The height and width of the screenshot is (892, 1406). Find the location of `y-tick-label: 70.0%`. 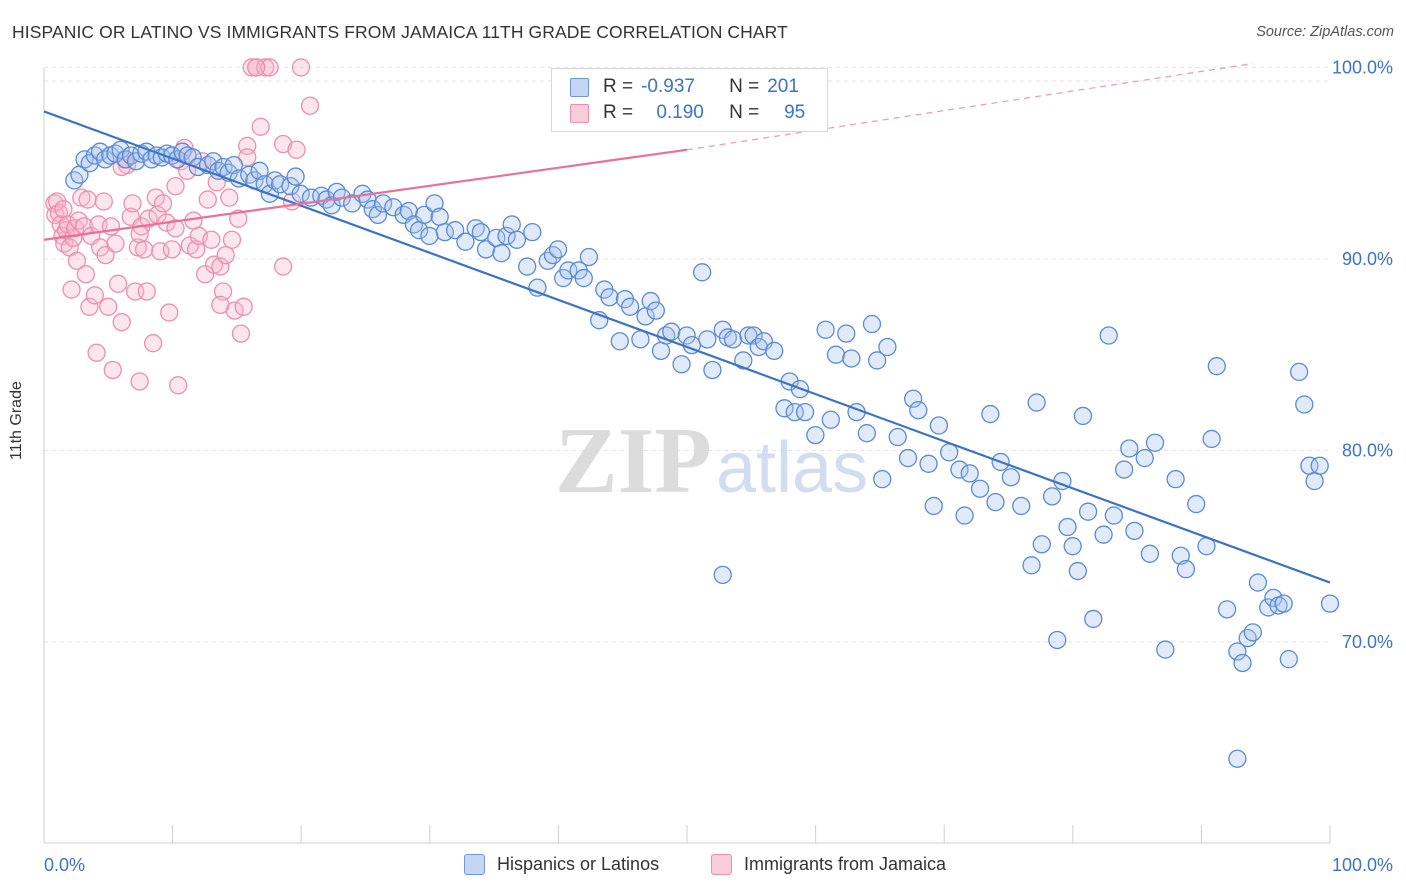

y-tick-label: 70.0% is located at coordinates (1367, 642).